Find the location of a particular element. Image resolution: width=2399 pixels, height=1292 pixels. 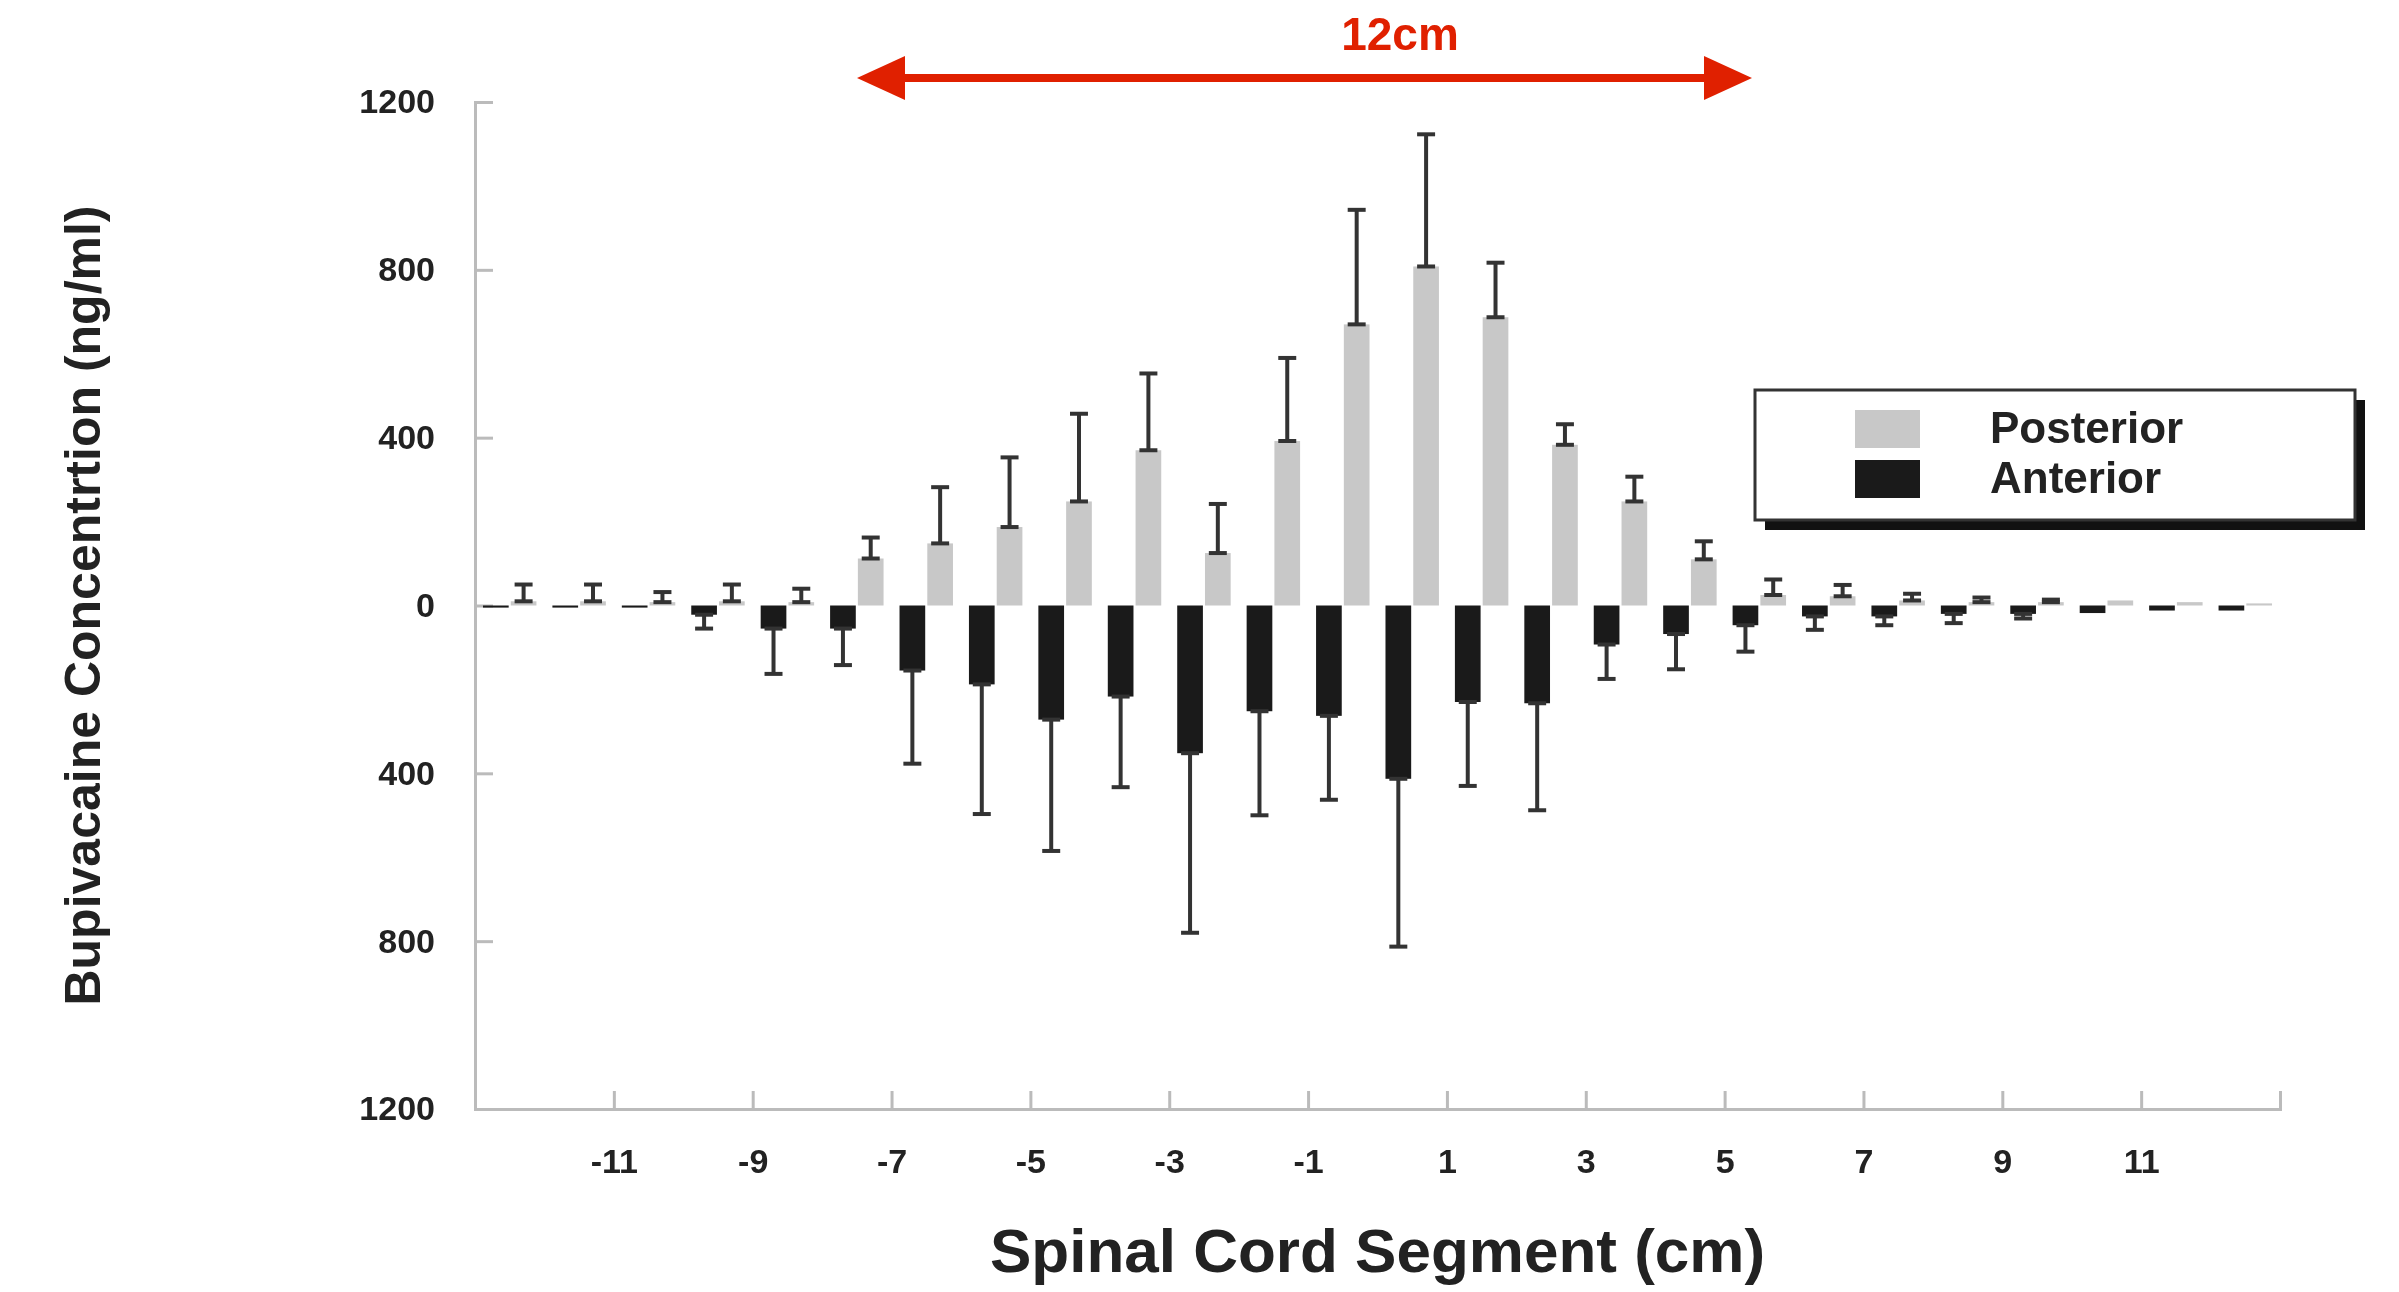

x-tick-label: 11 is located at coordinates (2141, 1161).